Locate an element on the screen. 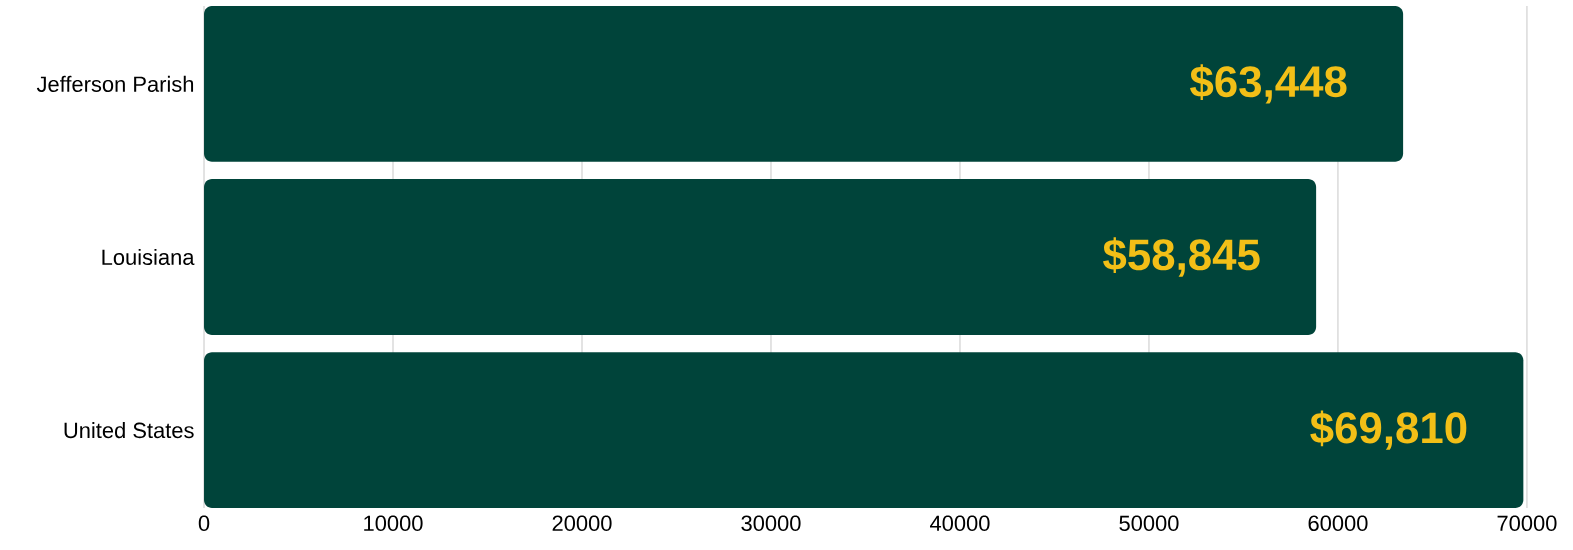  x-tick-label: 0 is located at coordinates (204, 523).